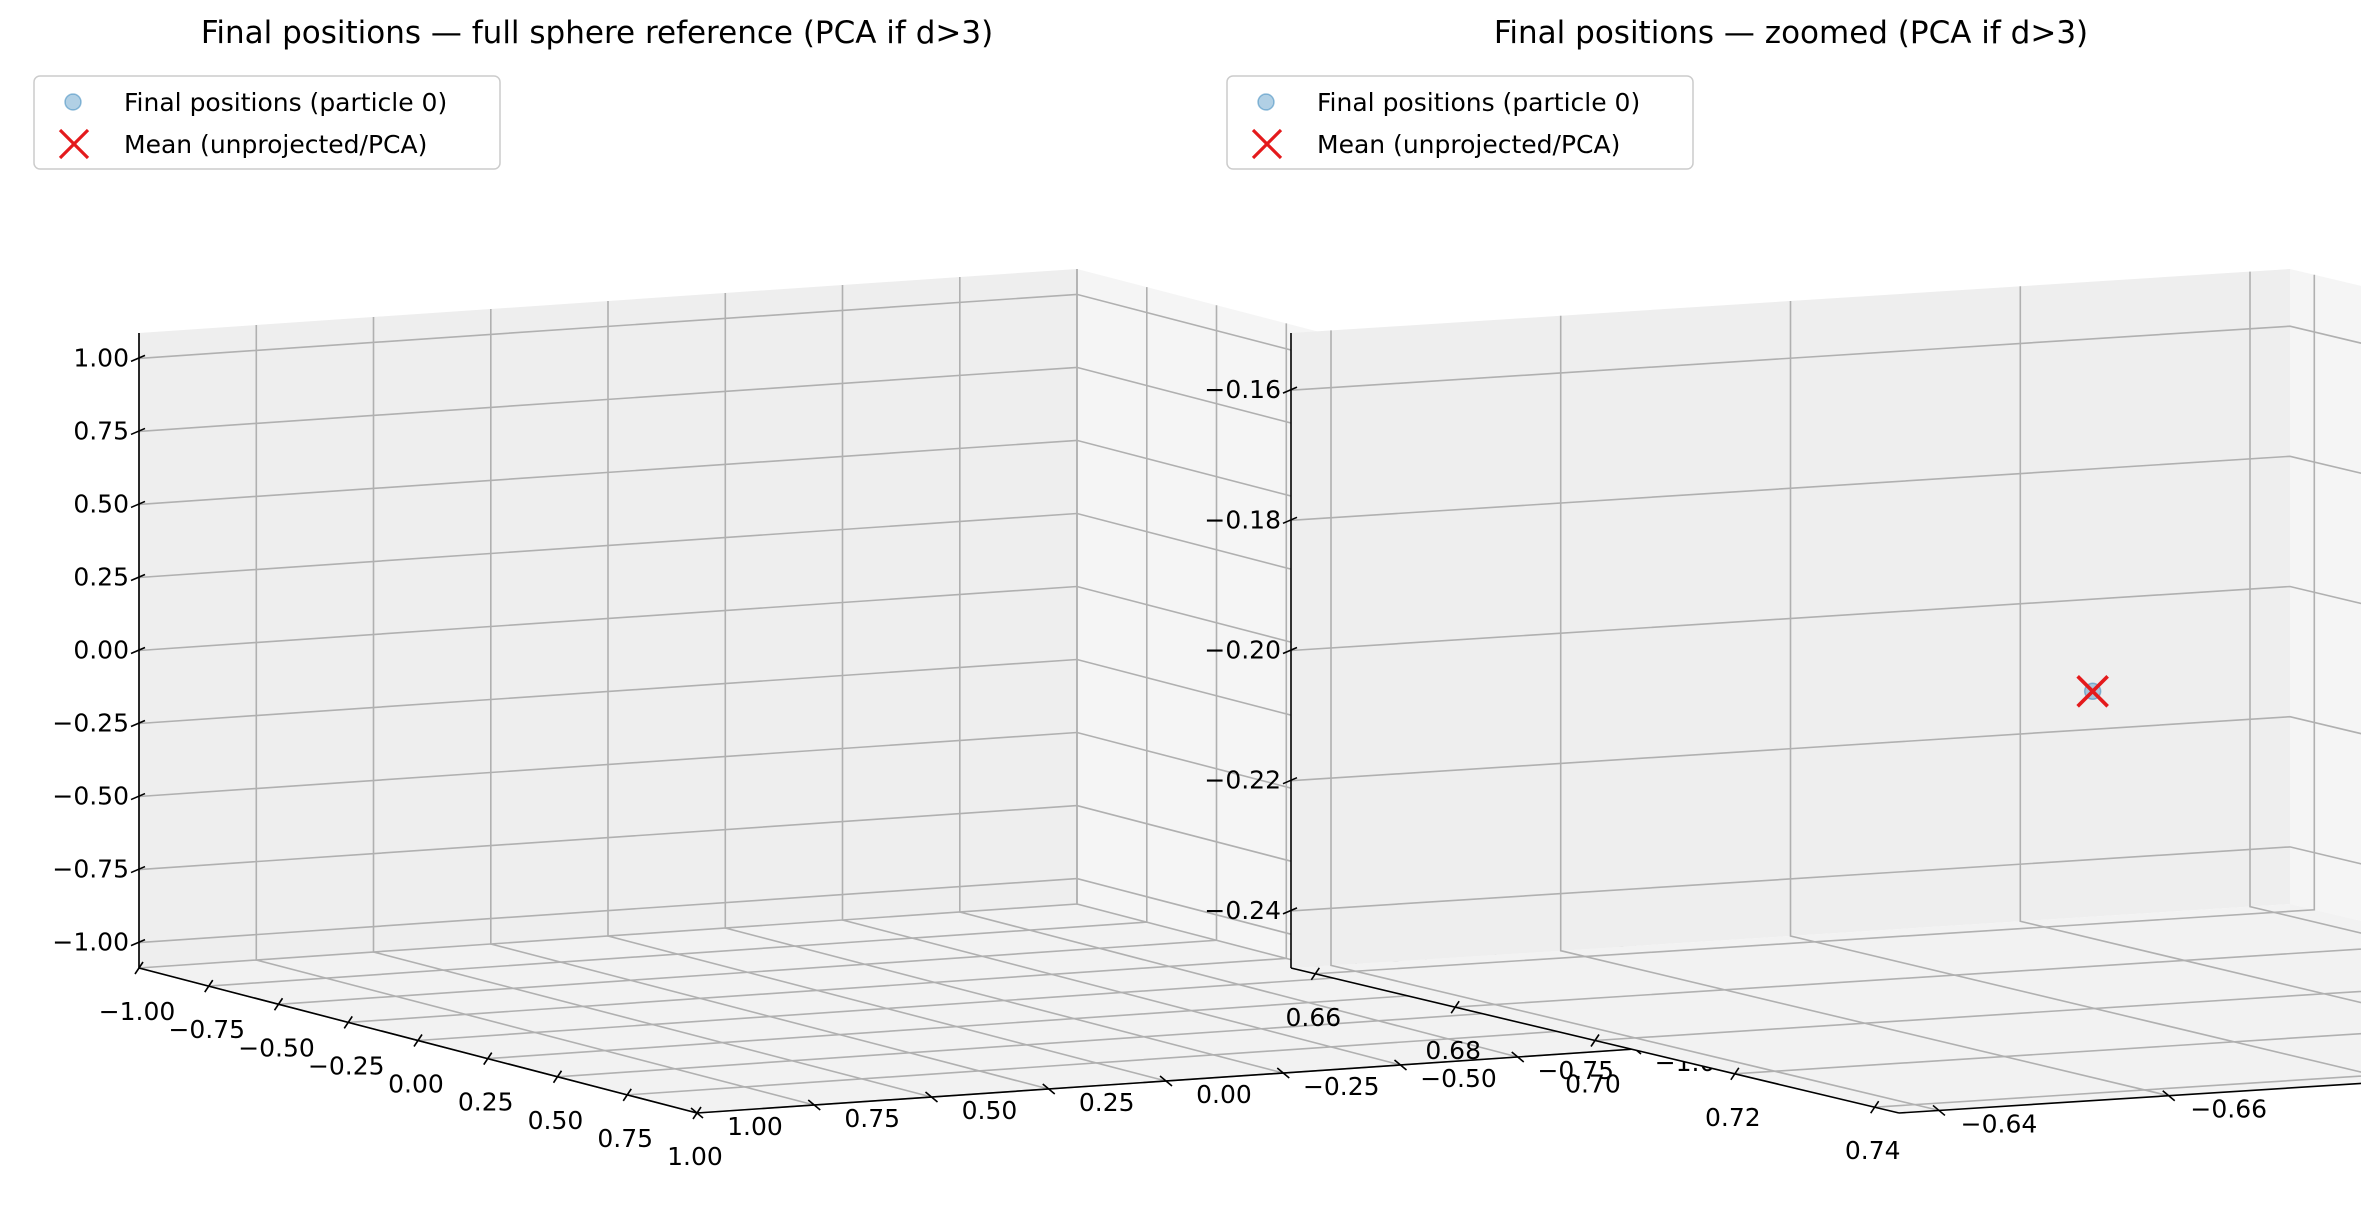  Describe the element at coordinates (755, 1126) in the screenshot. I see `y-tick-label: 1.00` at that location.